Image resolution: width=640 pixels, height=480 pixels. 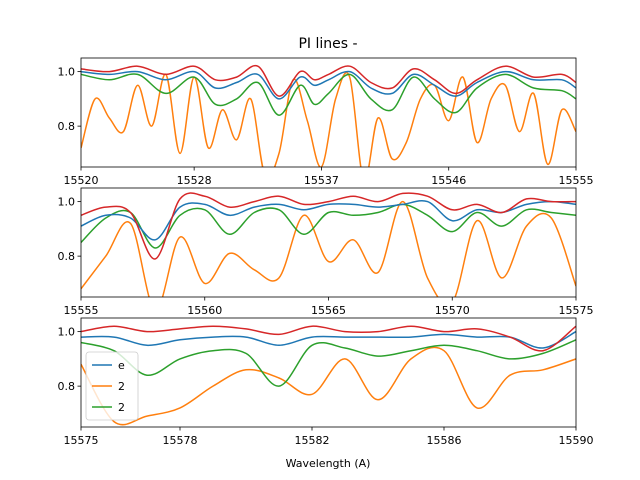 What do you see at coordinates (328, 85) in the screenshot?
I see `panel-1-series-e-line` at bounding box center [328, 85].